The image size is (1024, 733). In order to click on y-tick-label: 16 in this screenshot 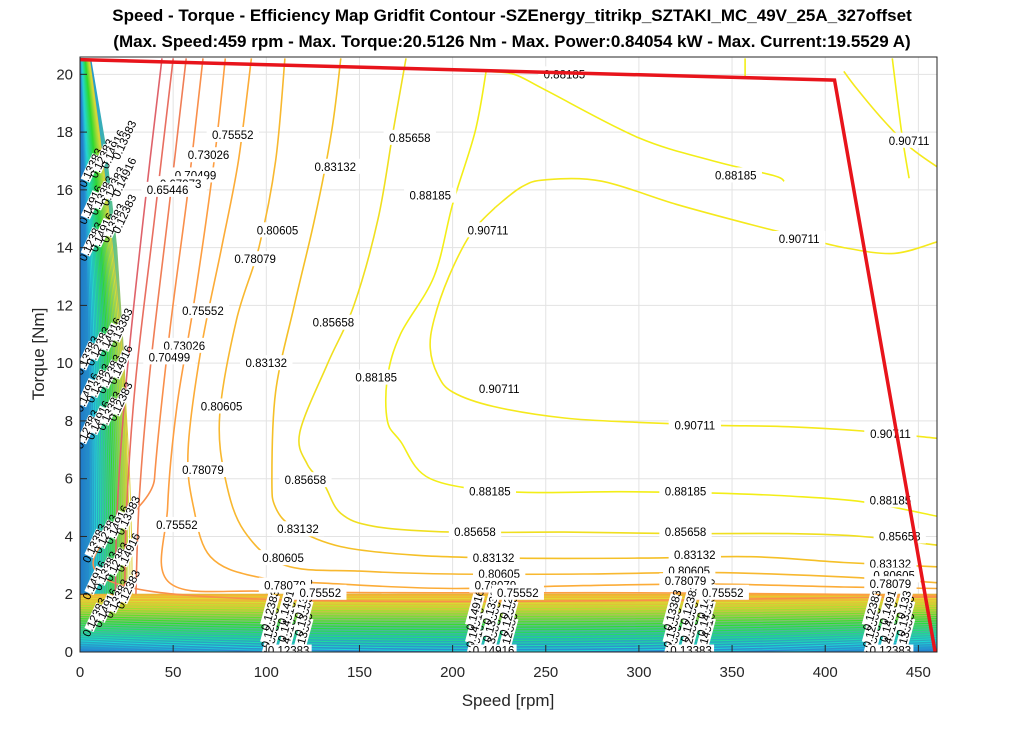, I will do `click(64, 190)`.